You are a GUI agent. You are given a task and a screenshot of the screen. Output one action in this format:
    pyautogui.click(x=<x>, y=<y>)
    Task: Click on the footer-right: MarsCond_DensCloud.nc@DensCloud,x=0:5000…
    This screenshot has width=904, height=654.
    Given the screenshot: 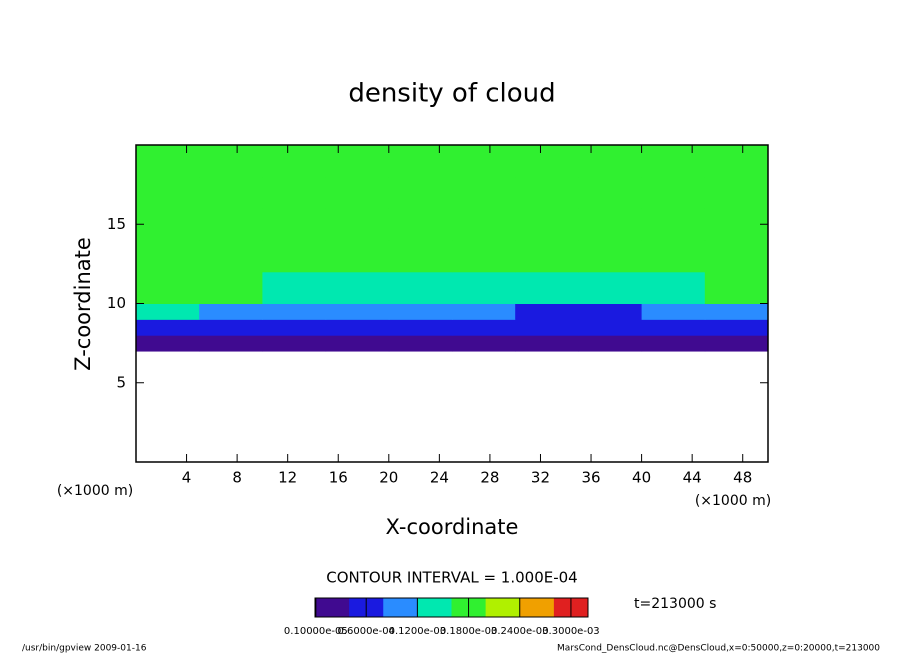 What is the action you would take?
    pyautogui.click(x=718, y=649)
    